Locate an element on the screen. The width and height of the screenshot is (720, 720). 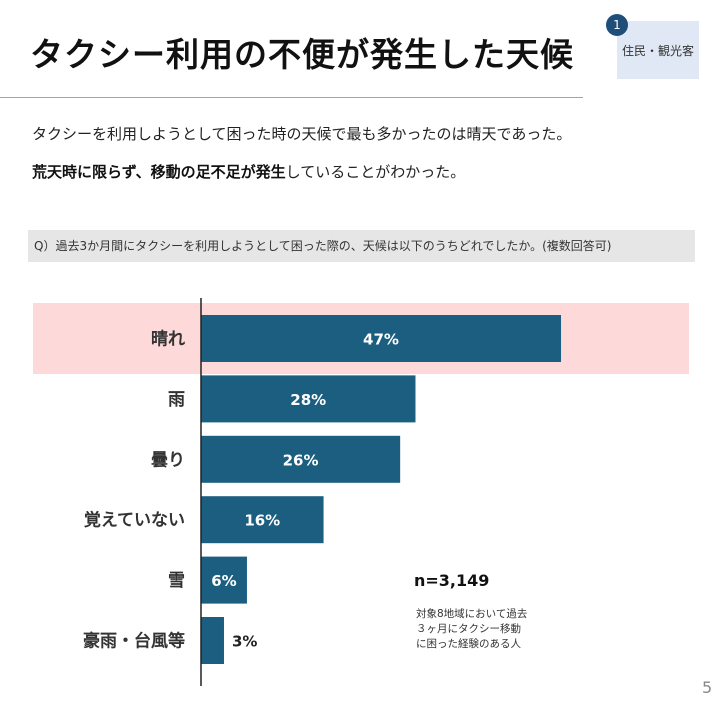
sample-note-line: 対象8地域において過去 is located at coordinates (472, 614).